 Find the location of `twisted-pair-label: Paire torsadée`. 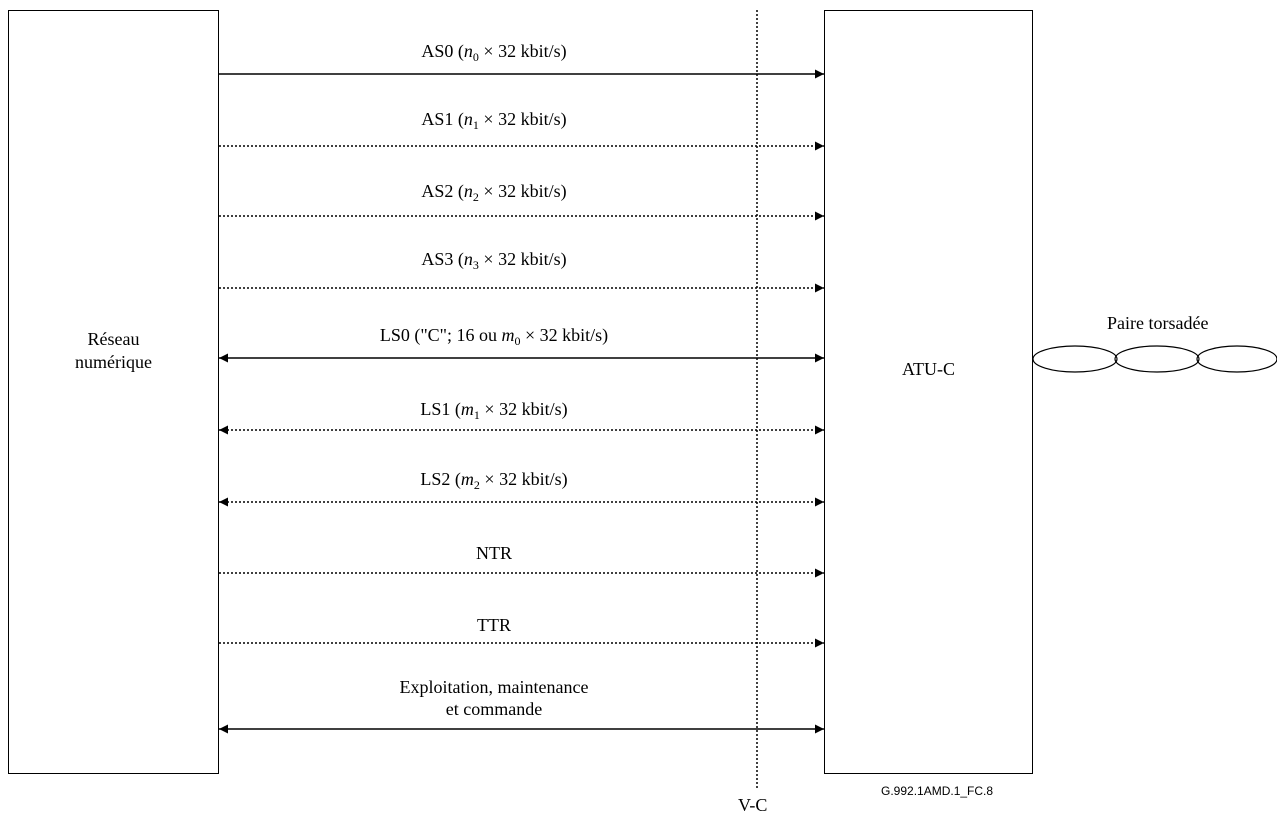

twisted-pair-label: Paire torsadée is located at coordinates (1158, 323).